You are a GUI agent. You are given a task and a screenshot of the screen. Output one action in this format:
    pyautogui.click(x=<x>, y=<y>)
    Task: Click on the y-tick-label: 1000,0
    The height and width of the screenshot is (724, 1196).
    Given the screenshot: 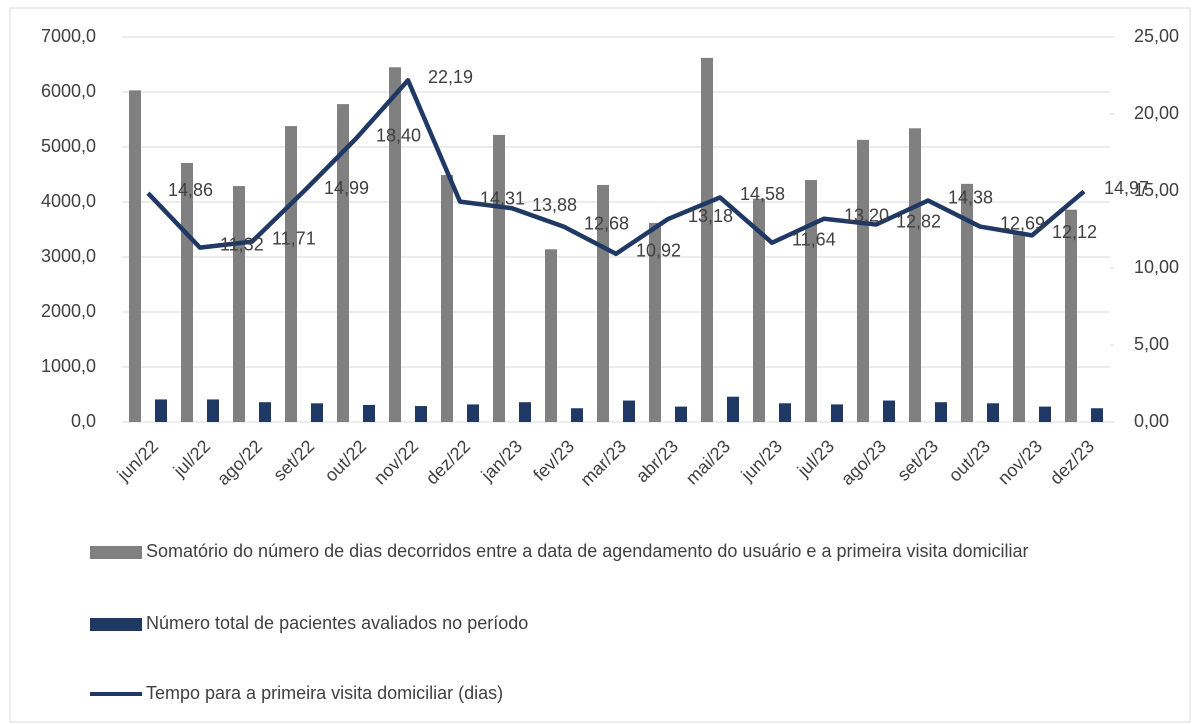 What is the action you would take?
    pyautogui.click(x=68, y=366)
    